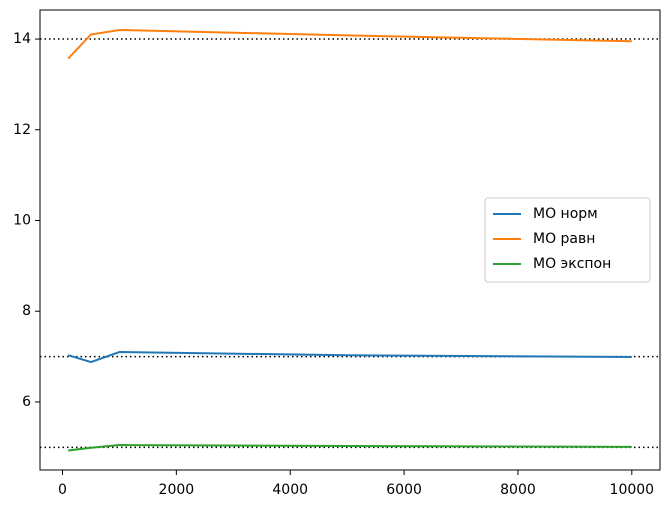 The image size is (670, 505). Describe the element at coordinates (565, 214) in the screenshot. I see `legend-label: МО норм` at that location.